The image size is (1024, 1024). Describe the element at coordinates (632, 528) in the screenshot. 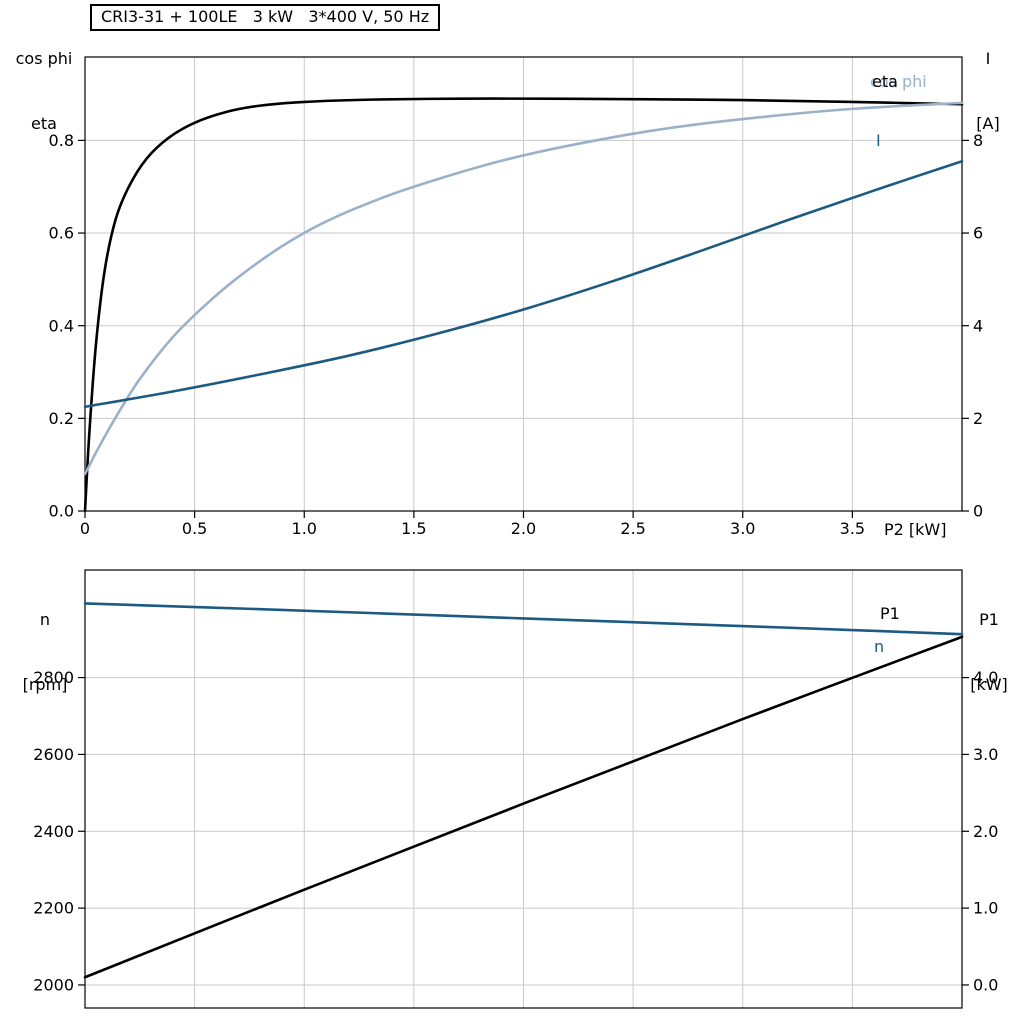

I see `x-tick-label: 2.5` at that location.